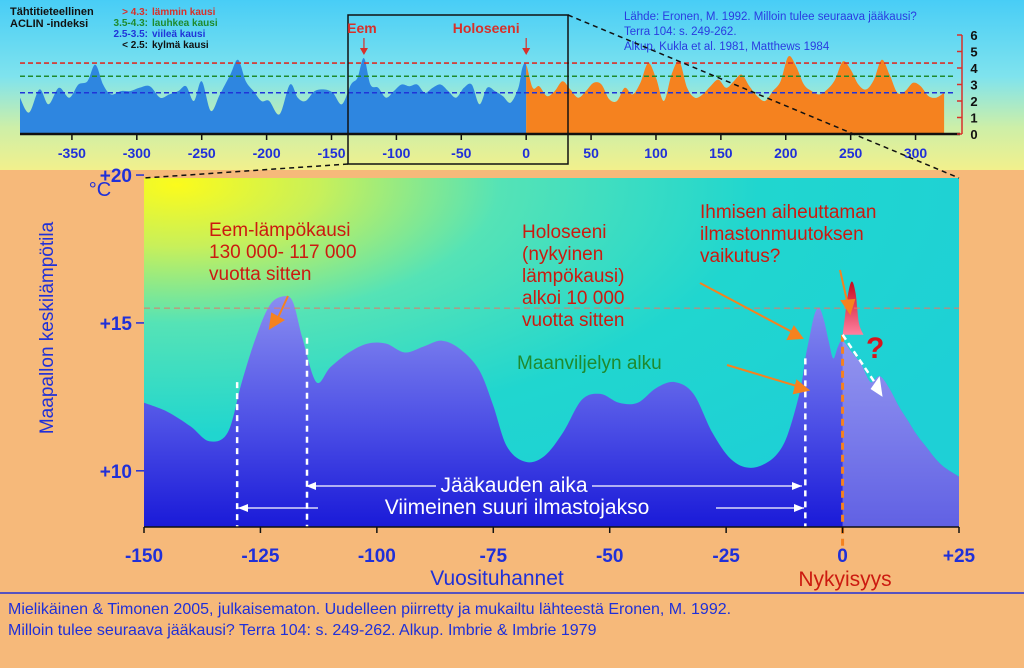  What do you see at coordinates (486, 28) in the screenshot?
I see `marker-label: Holoseeni` at bounding box center [486, 28].